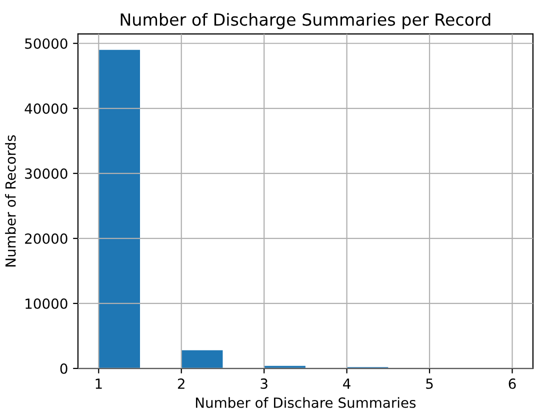 This screenshot has height=414, width=534. I want to click on y-tick-label: 0, so click(64, 368).